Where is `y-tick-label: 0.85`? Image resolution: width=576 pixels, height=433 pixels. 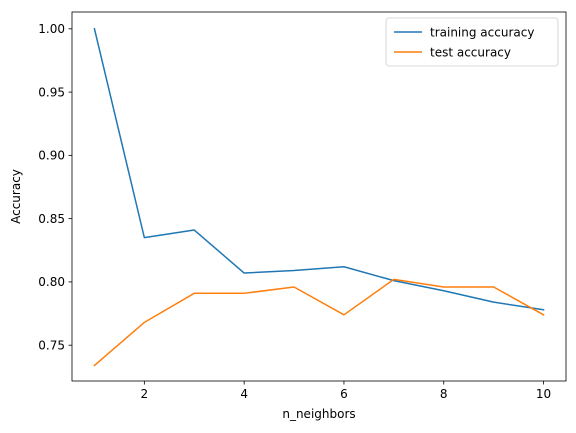 y-tick-label: 0.85 is located at coordinates (51, 219).